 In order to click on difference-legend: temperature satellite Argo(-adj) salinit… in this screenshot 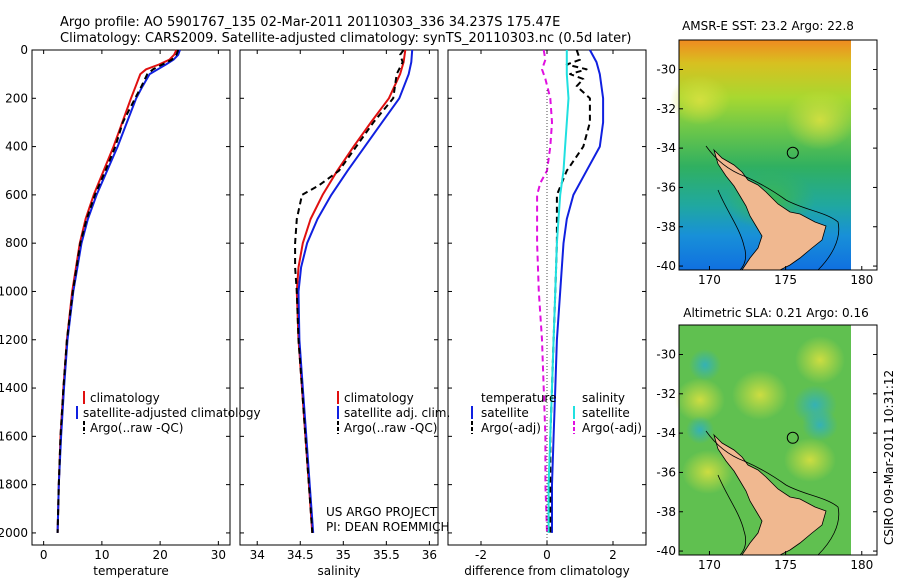, I will do `click(556, 413)`.